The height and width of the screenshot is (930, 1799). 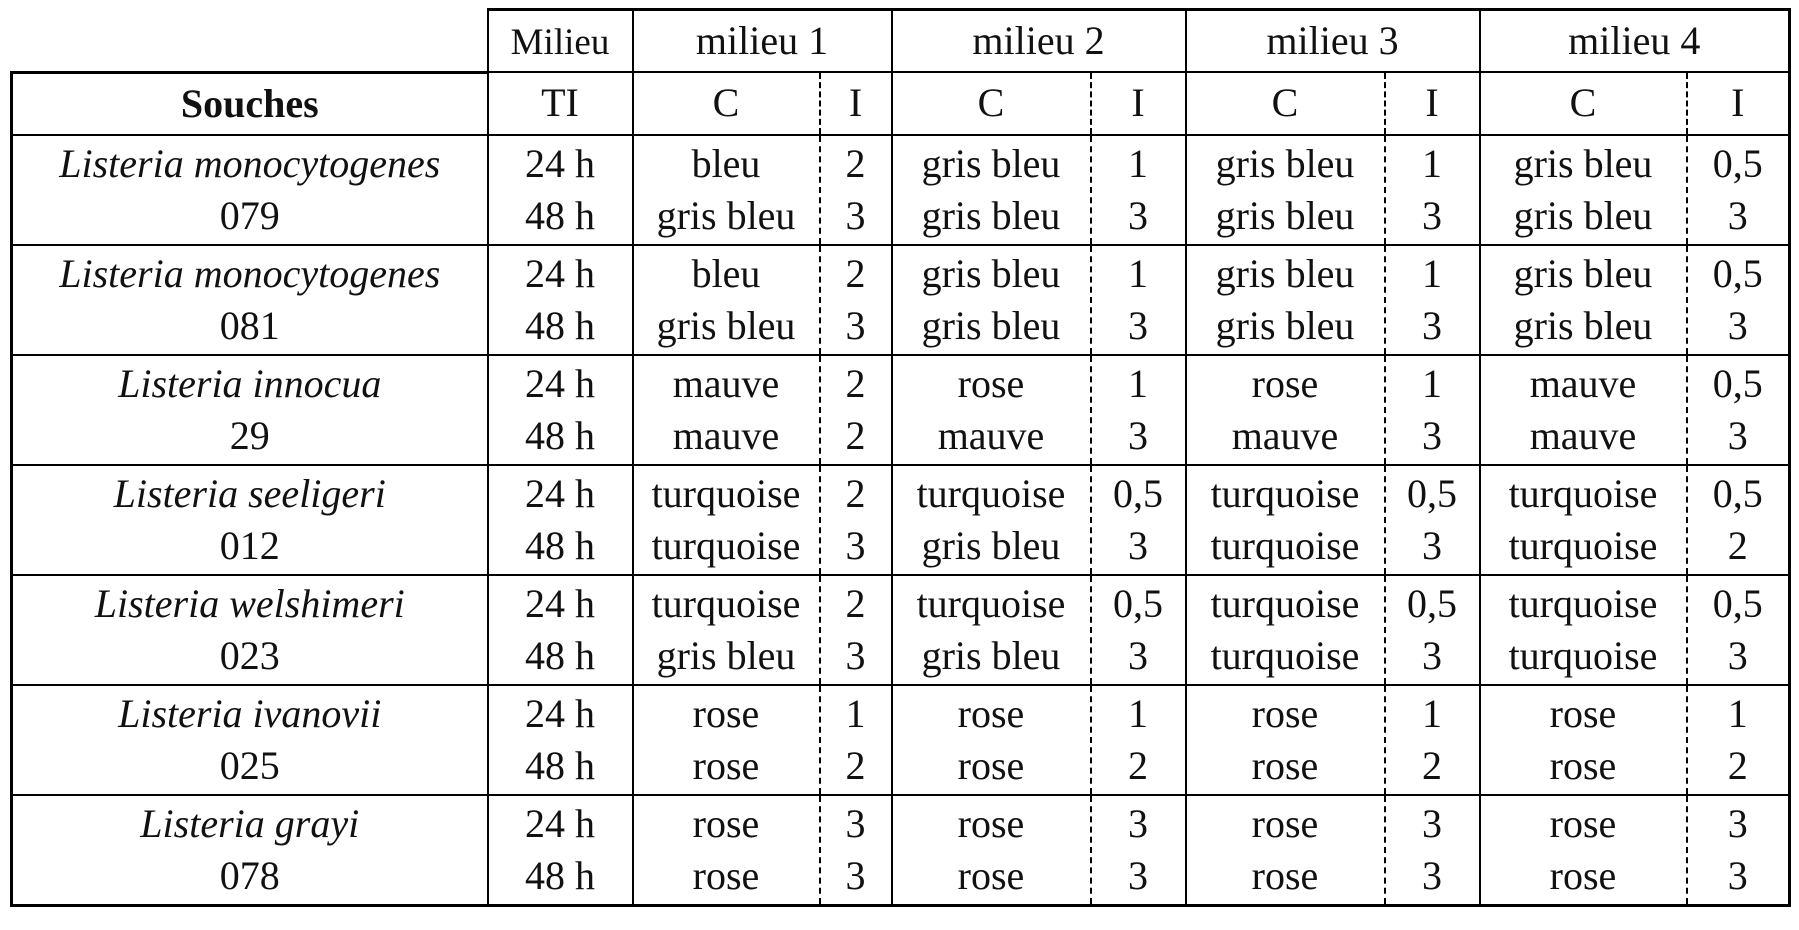 I want to click on color-24h: mauve, so click(x=1583, y=384).